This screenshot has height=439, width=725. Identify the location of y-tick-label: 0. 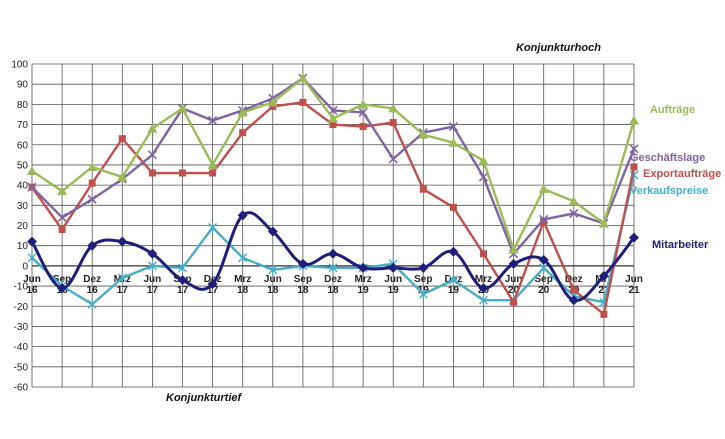
(25, 266).